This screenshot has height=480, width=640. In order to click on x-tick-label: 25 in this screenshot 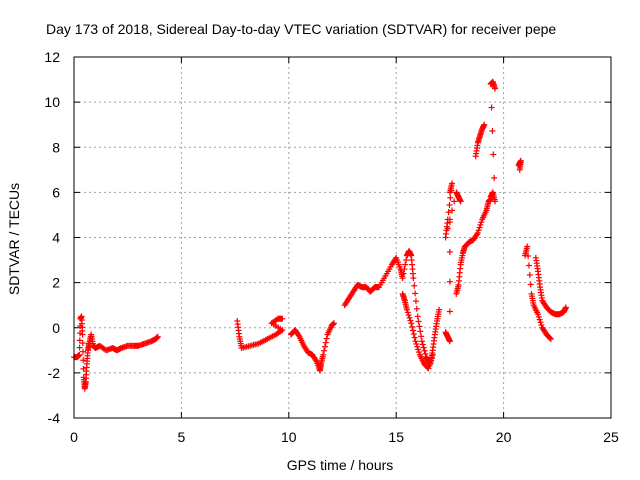, I will do `click(611, 437)`.